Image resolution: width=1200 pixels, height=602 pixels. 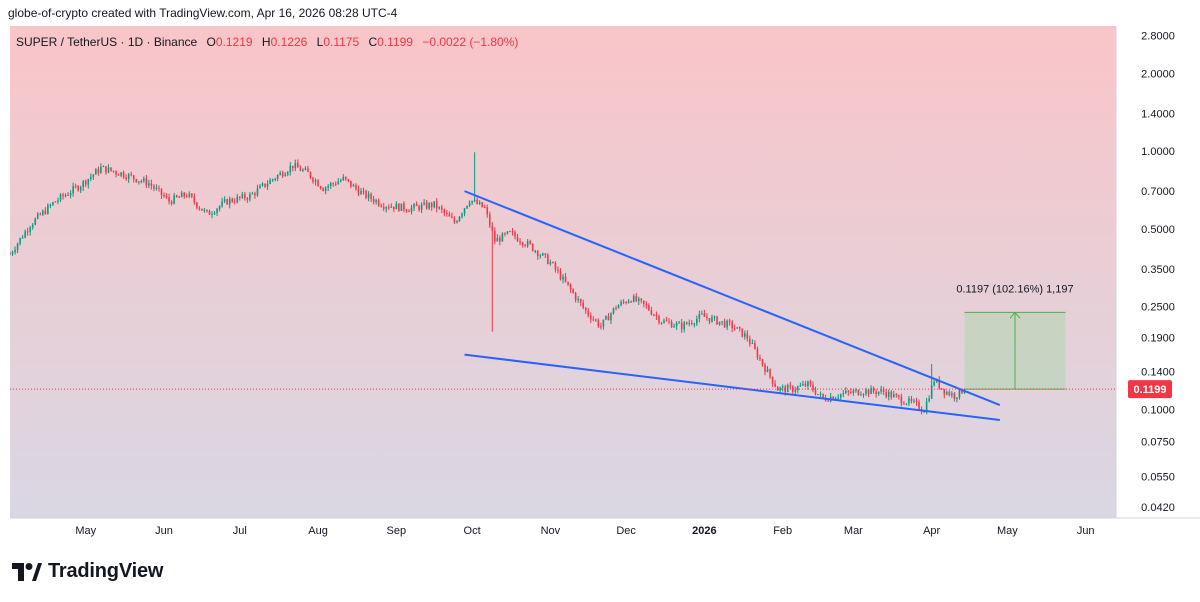 I want to click on price-tick-label: 0.7000, so click(x=1158, y=192).